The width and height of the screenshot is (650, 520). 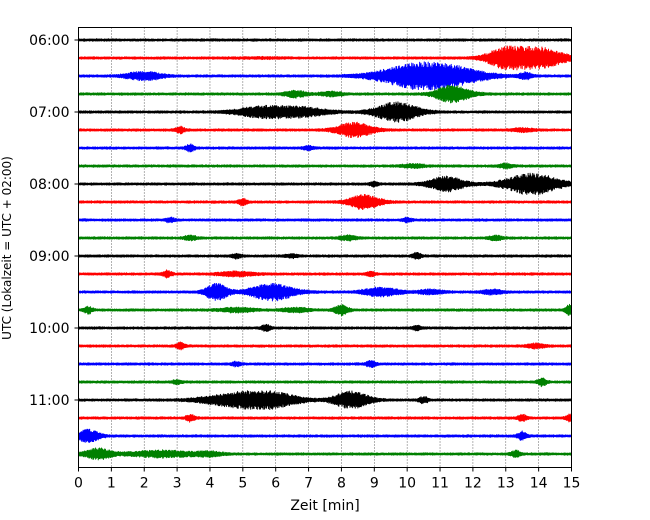 What do you see at coordinates (440, 484) in the screenshot?
I see `x-tick-label: 11` at bounding box center [440, 484].